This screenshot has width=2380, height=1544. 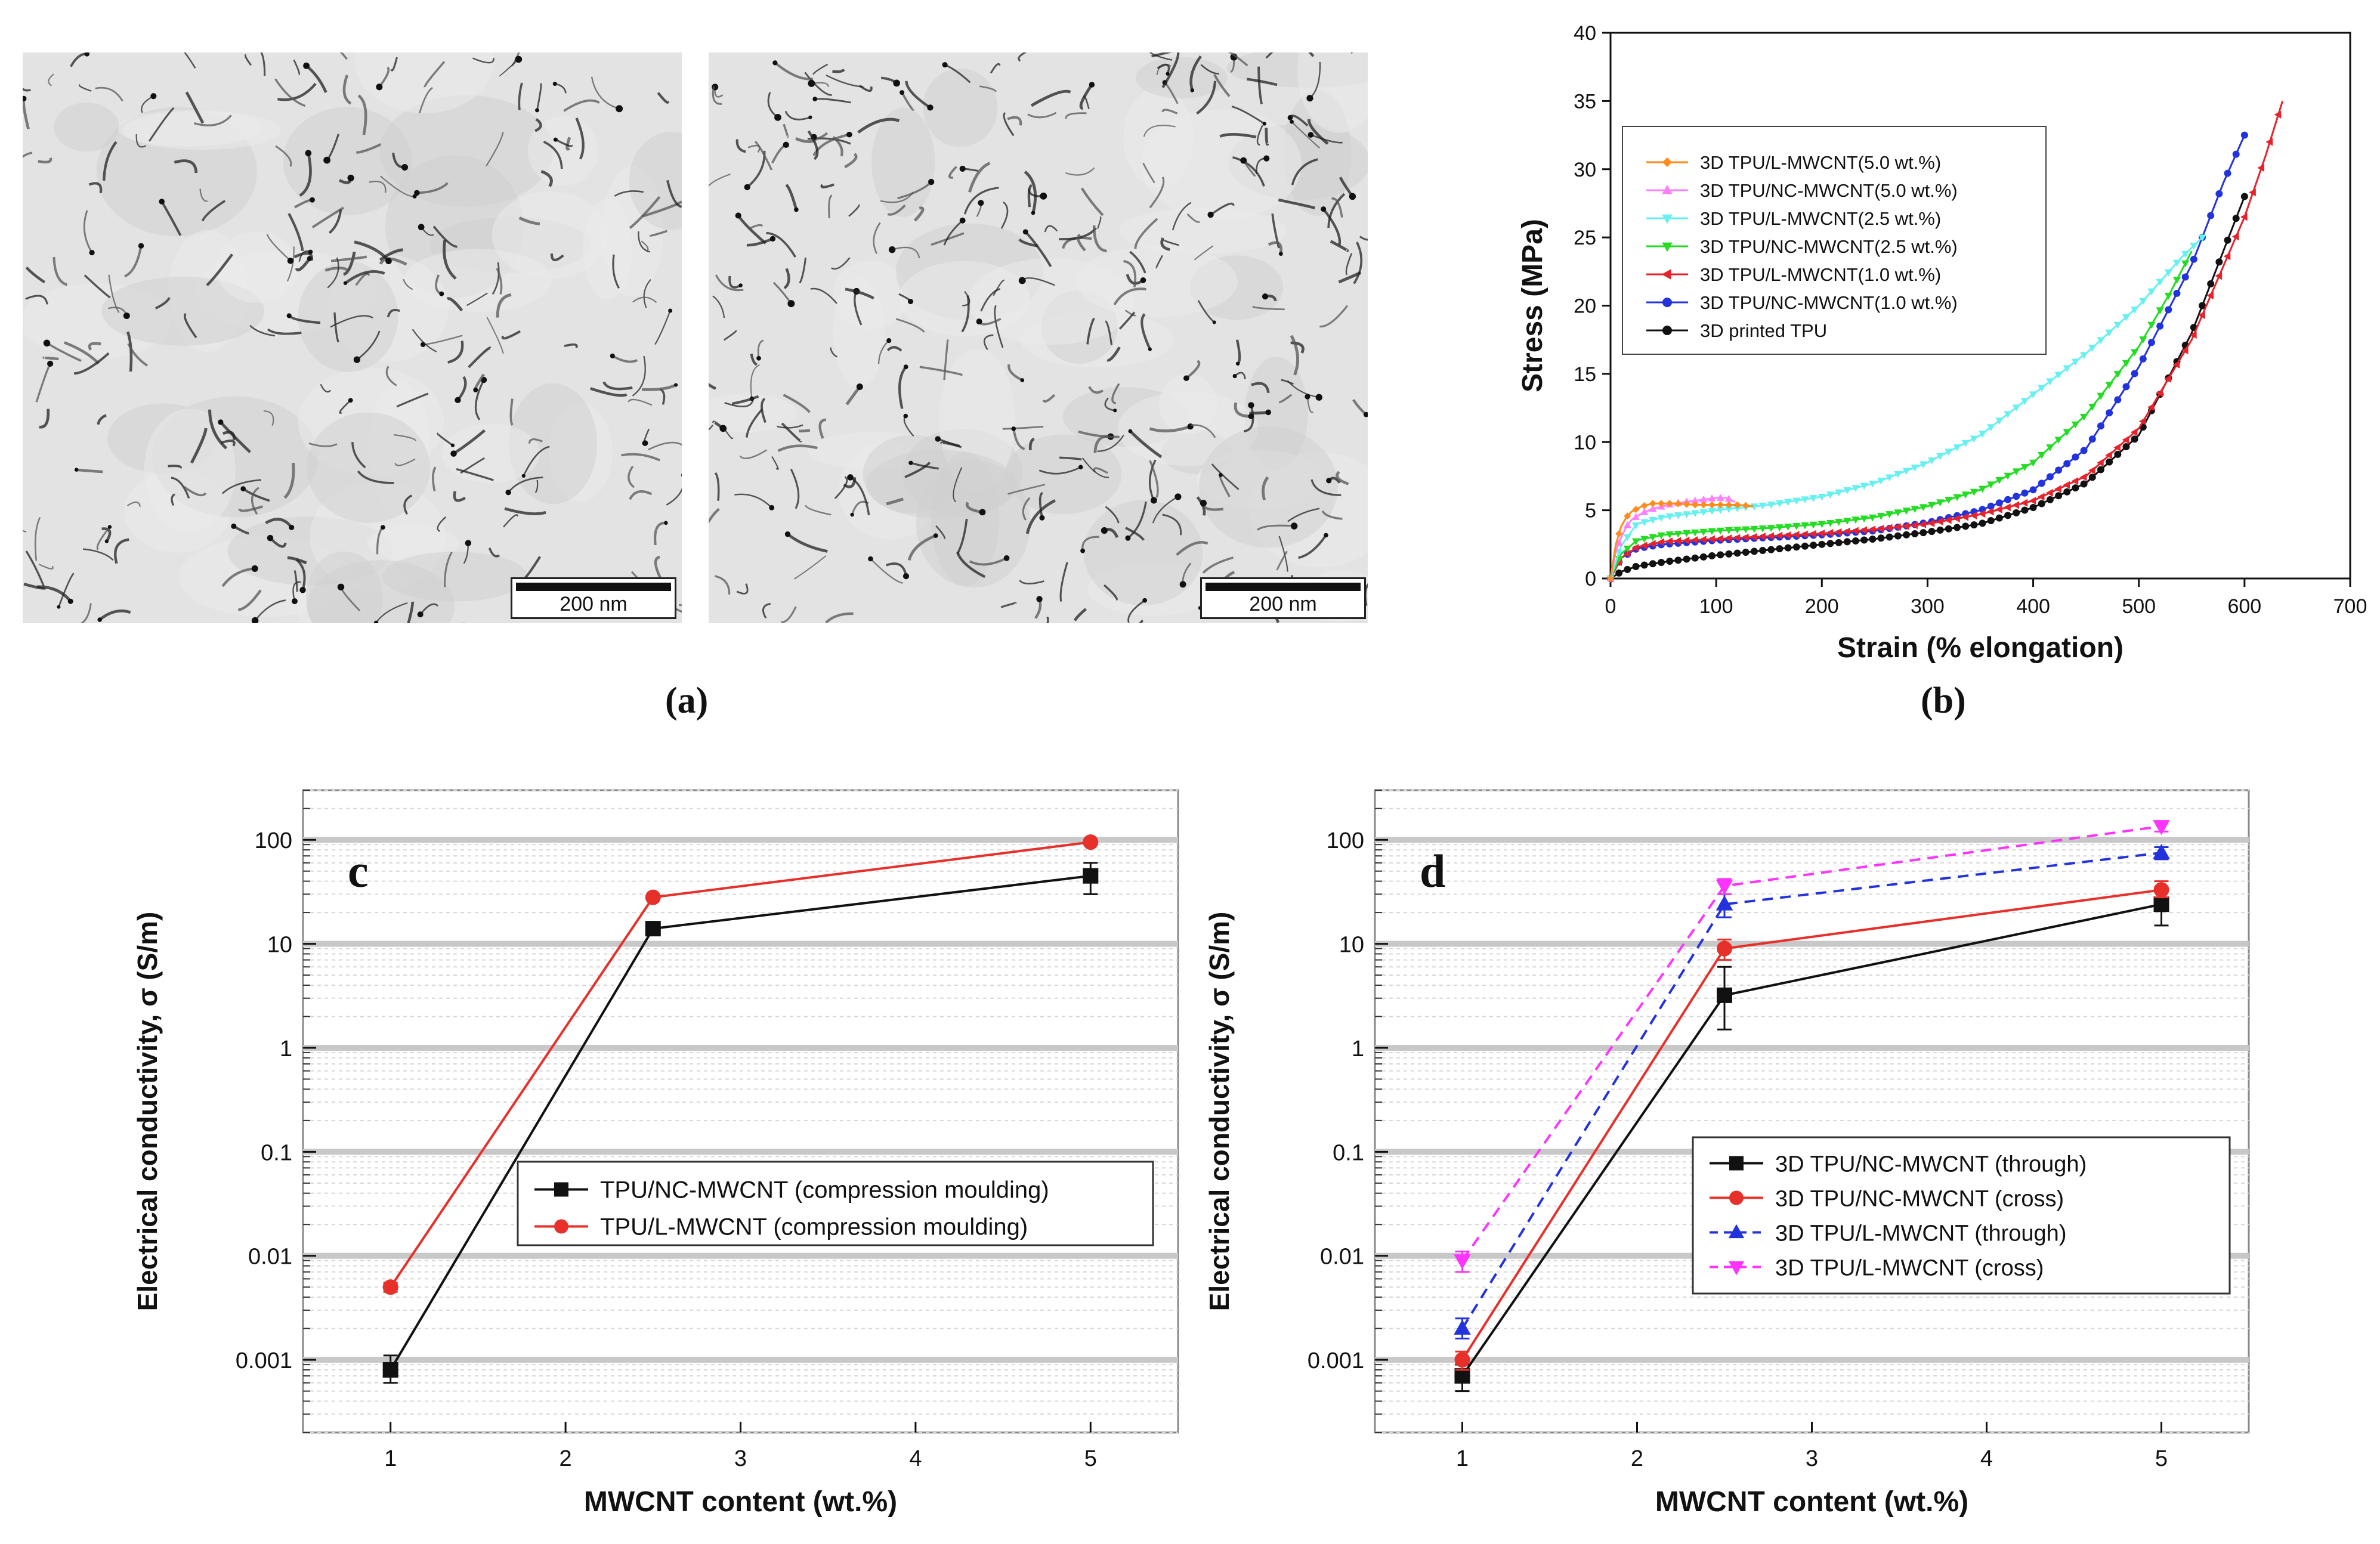 I want to click on series-3D TPU/NC-MWCNT(2.5 wt.%), so click(x=1899, y=416).